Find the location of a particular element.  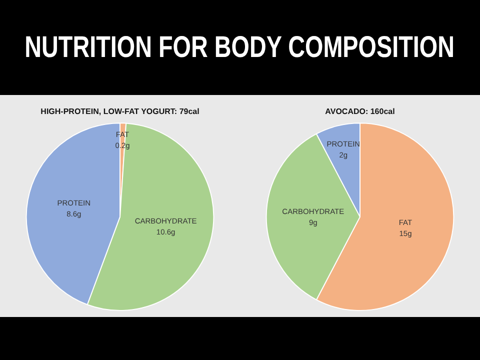

chart-title: HIGH-PROTEIN, LOW-FAT YOGURT: 79cal is located at coordinates (120, 111).